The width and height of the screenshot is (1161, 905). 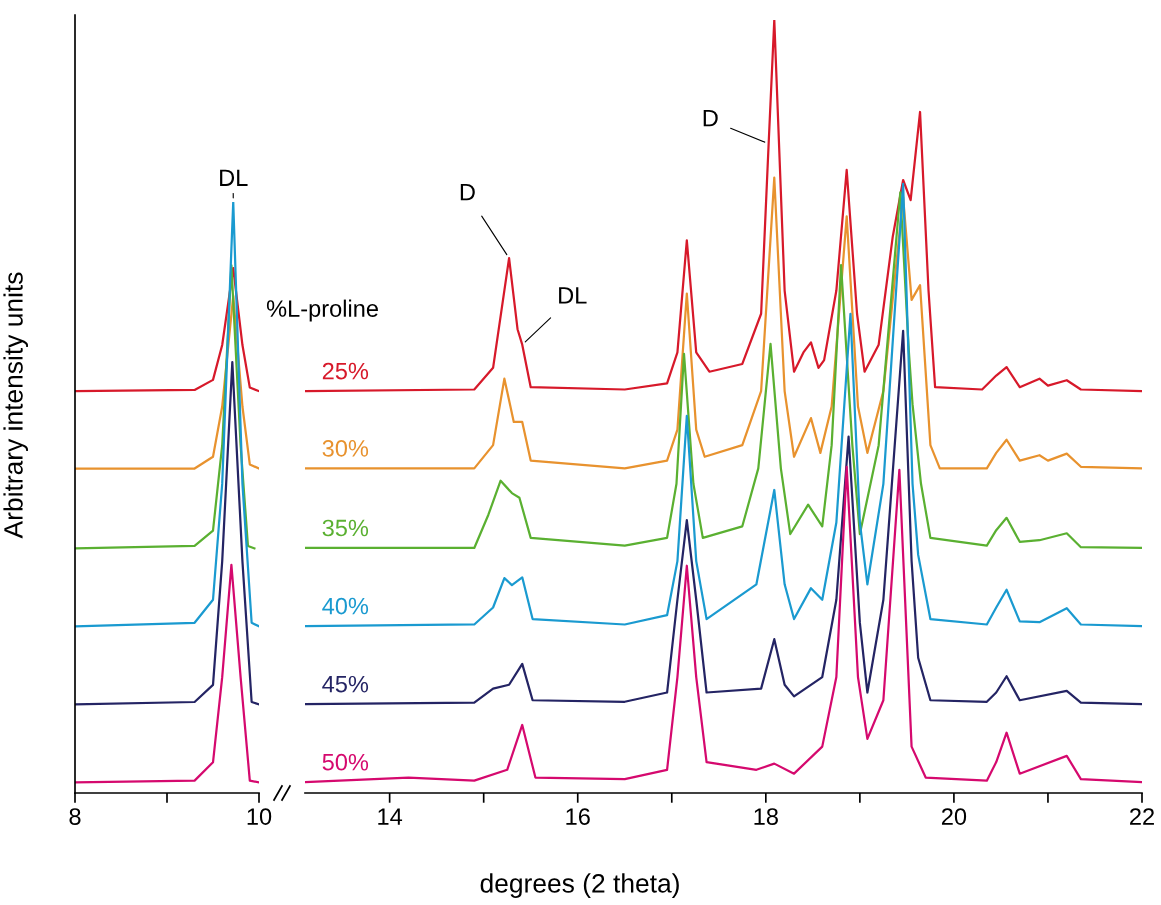 I want to click on x-tick-label: 14, so click(x=390, y=816).